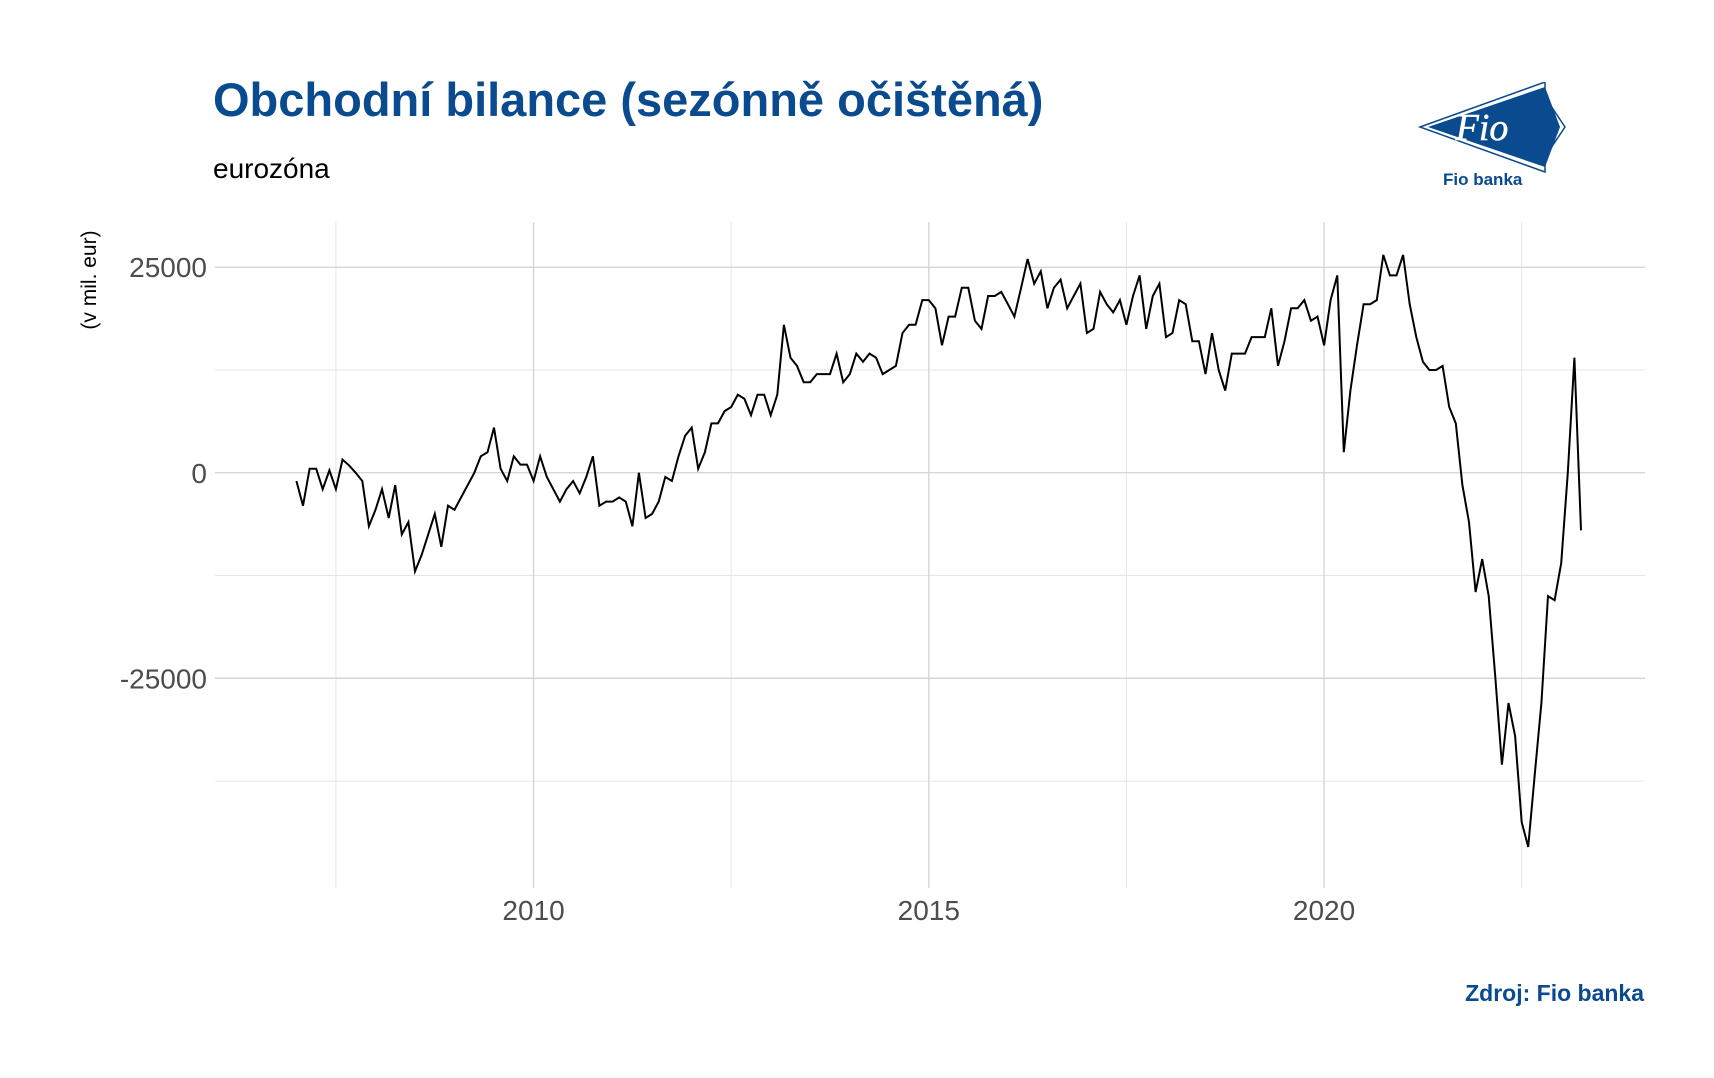 This screenshot has width=1714, height=1078. Describe the element at coordinates (533, 910) in the screenshot. I see `x-tick-label: 2010` at that location.